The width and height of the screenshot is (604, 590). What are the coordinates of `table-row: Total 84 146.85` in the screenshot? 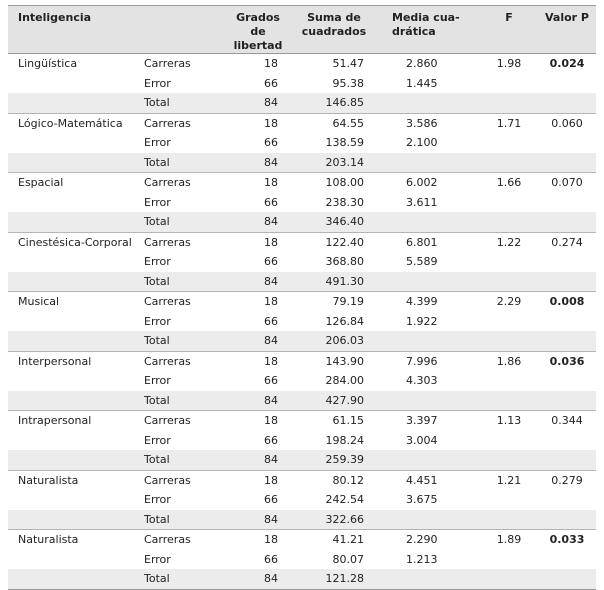 It's located at (302, 103).